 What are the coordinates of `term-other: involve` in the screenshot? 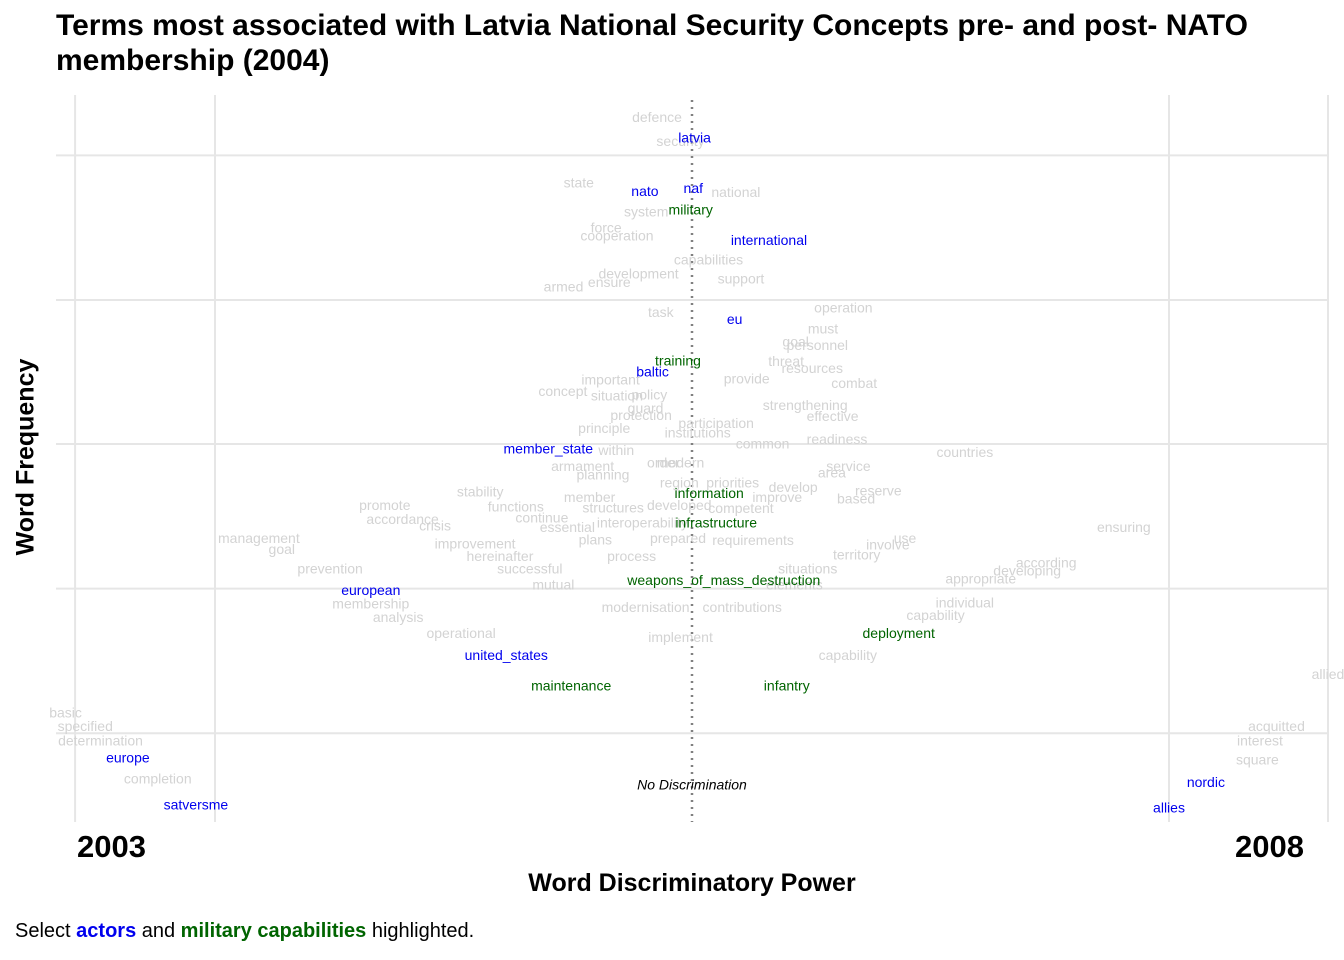 It's located at (888, 544).